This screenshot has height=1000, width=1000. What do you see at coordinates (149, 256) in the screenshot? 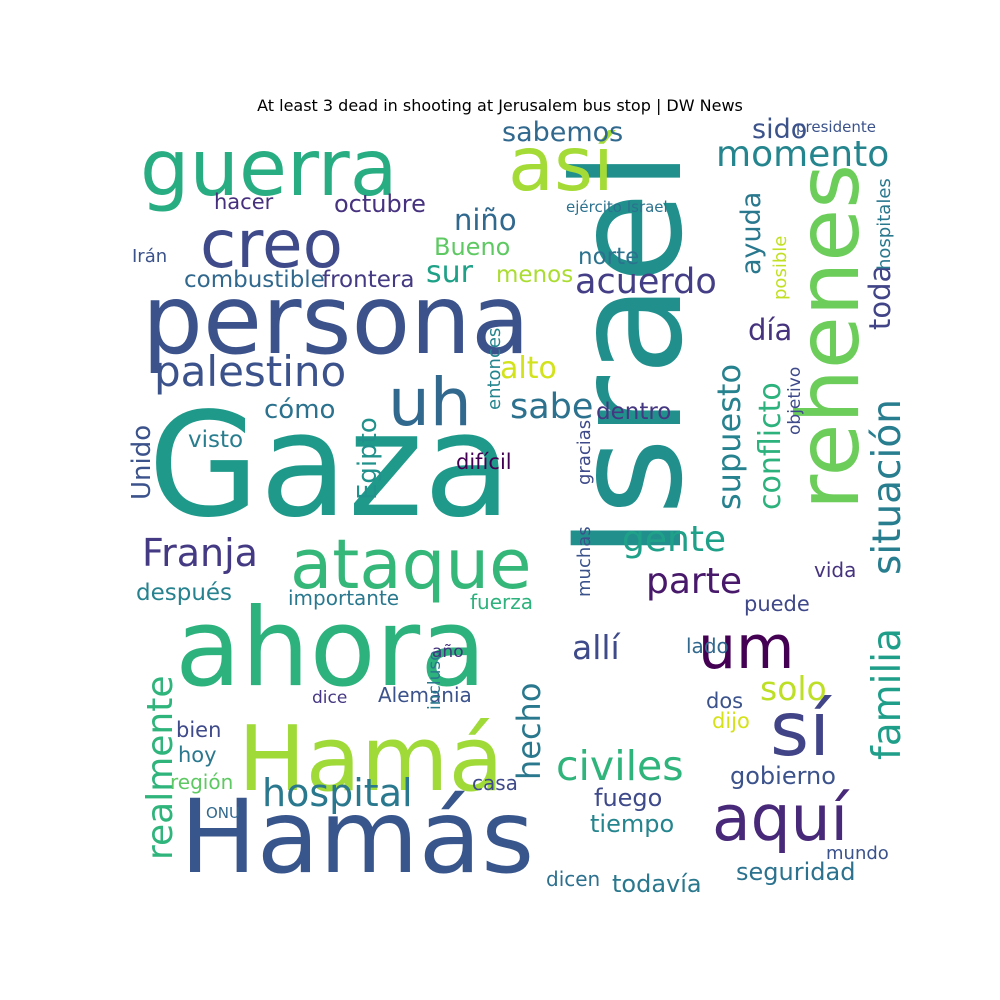
I see `cloud-word: Irán` at bounding box center [149, 256].